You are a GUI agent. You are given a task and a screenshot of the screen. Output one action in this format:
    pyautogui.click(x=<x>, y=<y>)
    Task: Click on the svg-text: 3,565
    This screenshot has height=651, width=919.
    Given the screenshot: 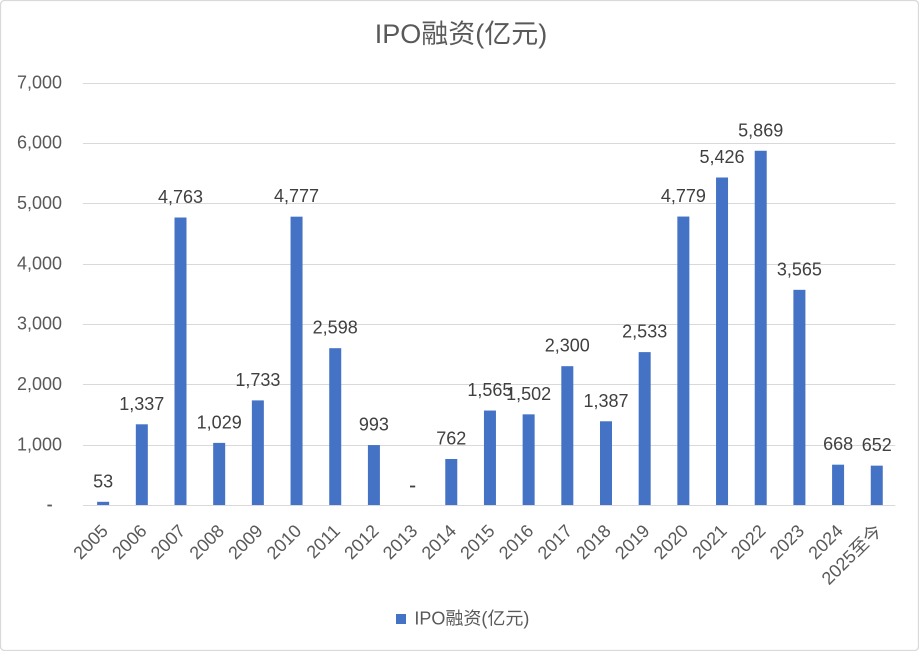 What is the action you would take?
    pyautogui.click(x=799, y=269)
    